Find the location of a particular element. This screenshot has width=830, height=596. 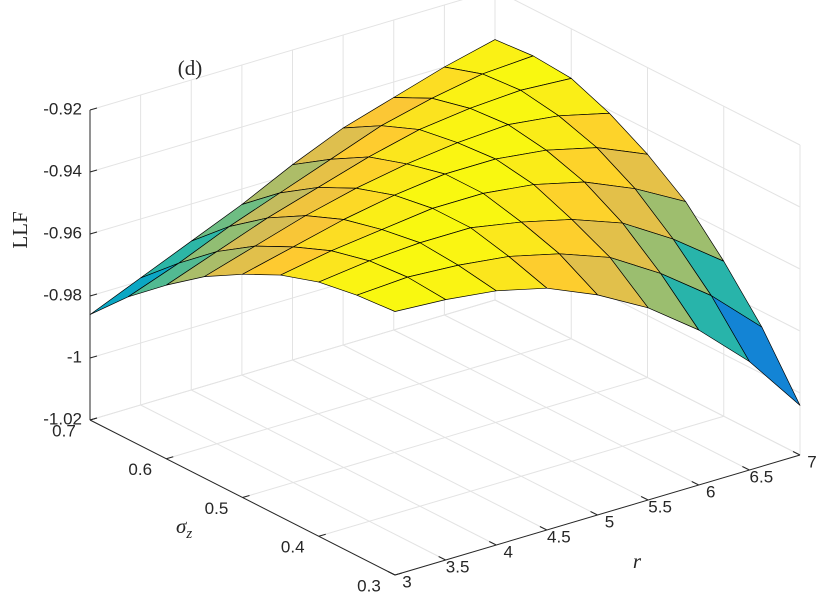

chart-title: (d) is located at coordinates (190, 68).